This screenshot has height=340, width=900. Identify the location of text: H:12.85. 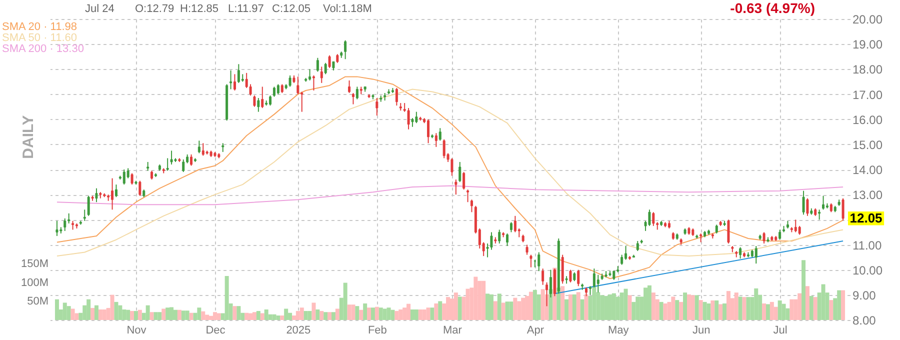
(199, 9).